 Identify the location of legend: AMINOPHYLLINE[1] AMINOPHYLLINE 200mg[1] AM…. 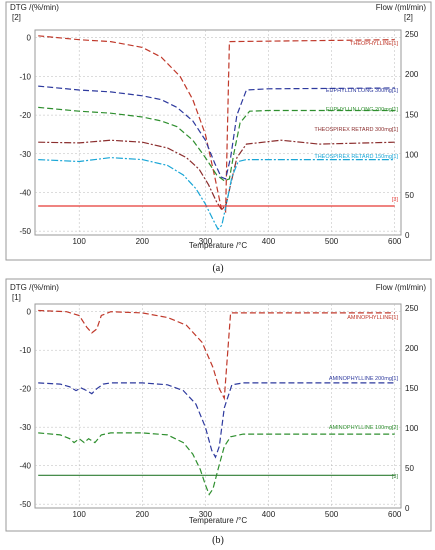
(364, 397).